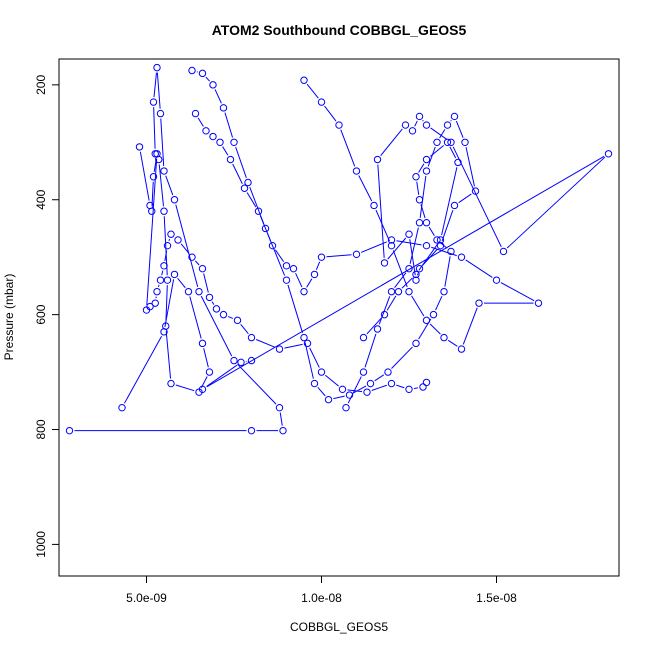 The image size is (650, 650). I want to click on y-axis-label: Pressure (mbar), so click(9, 317).